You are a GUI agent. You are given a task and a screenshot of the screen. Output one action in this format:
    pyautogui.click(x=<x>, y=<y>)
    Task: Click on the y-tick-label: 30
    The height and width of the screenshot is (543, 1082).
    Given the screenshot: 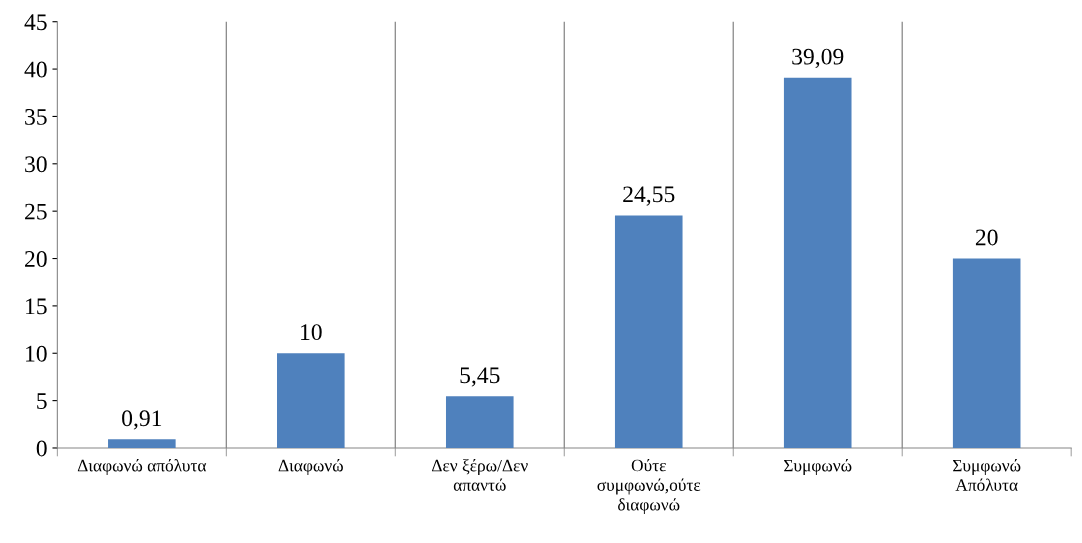 What is the action you would take?
    pyautogui.click(x=36, y=164)
    